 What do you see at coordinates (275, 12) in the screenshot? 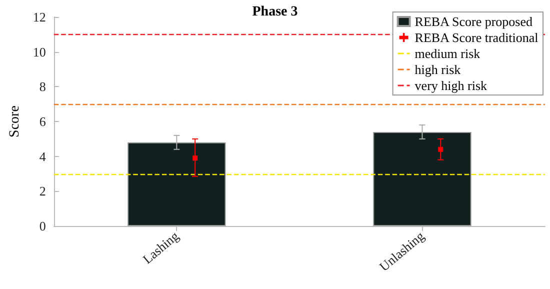
I see `chart-title: Phase 3` at bounding box center [275, 12].